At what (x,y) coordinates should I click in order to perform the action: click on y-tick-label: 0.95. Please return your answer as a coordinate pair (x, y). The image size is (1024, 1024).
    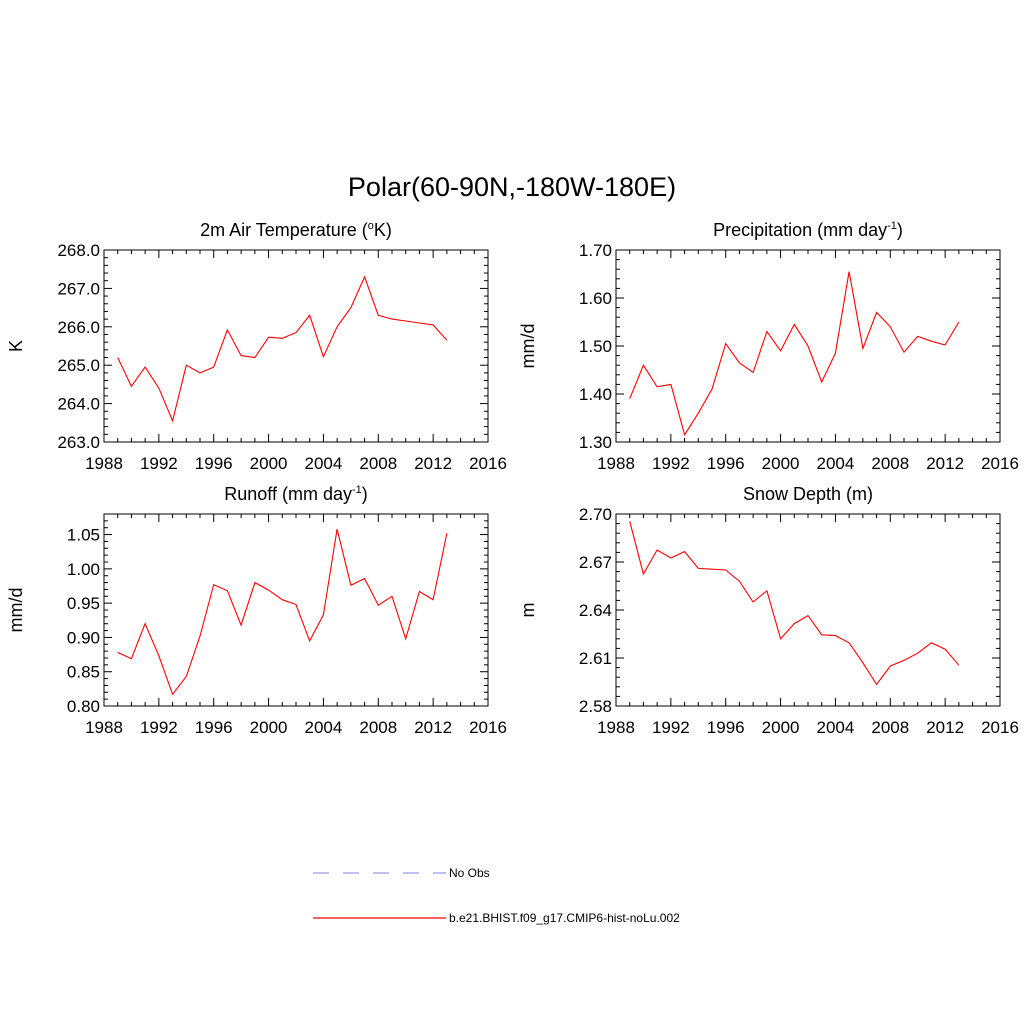
    Looking at the image, I should click on (83, 603).